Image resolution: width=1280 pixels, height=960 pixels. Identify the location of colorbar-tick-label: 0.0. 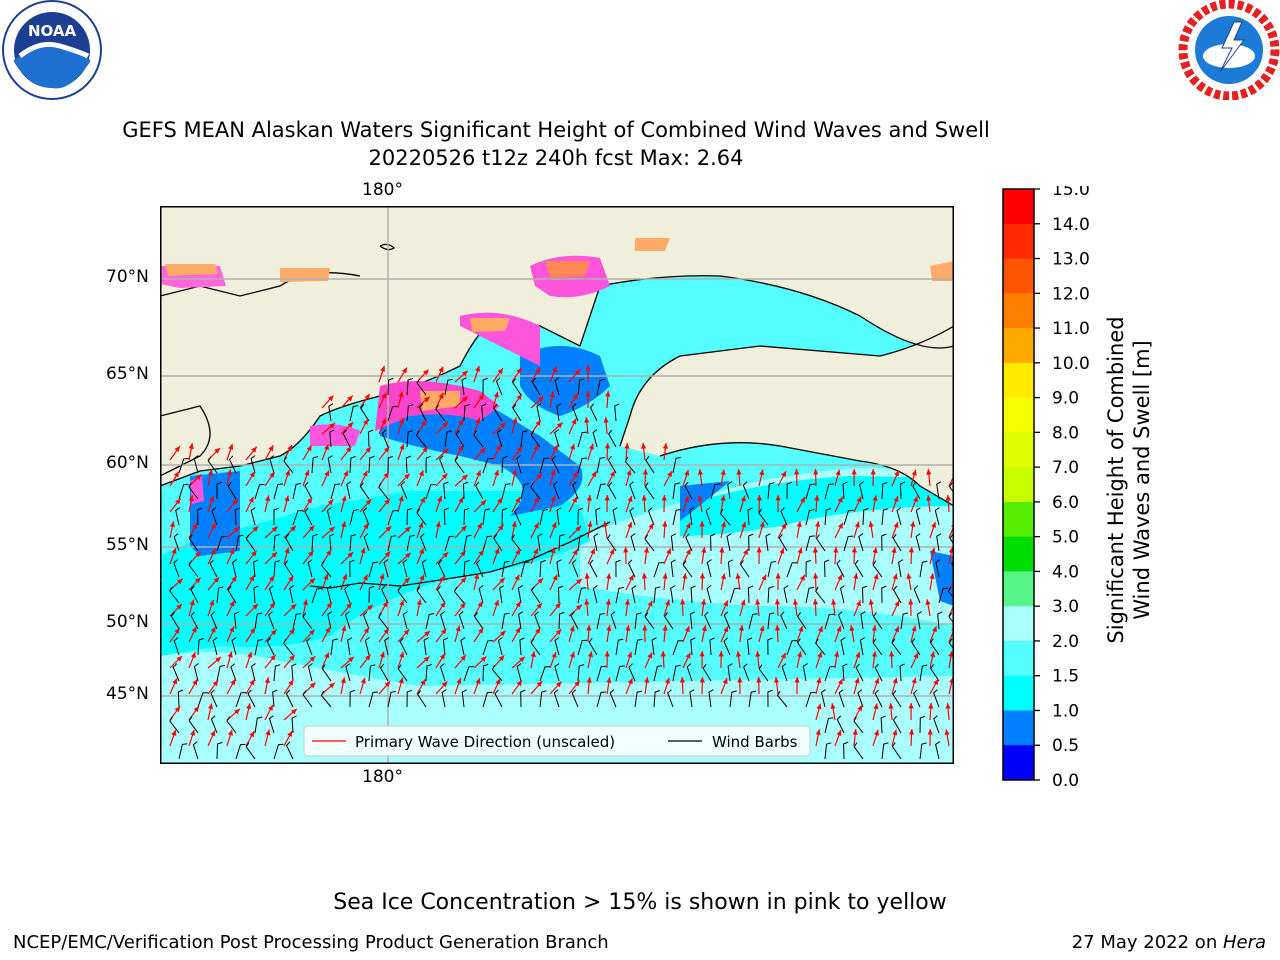
(1065, 778).